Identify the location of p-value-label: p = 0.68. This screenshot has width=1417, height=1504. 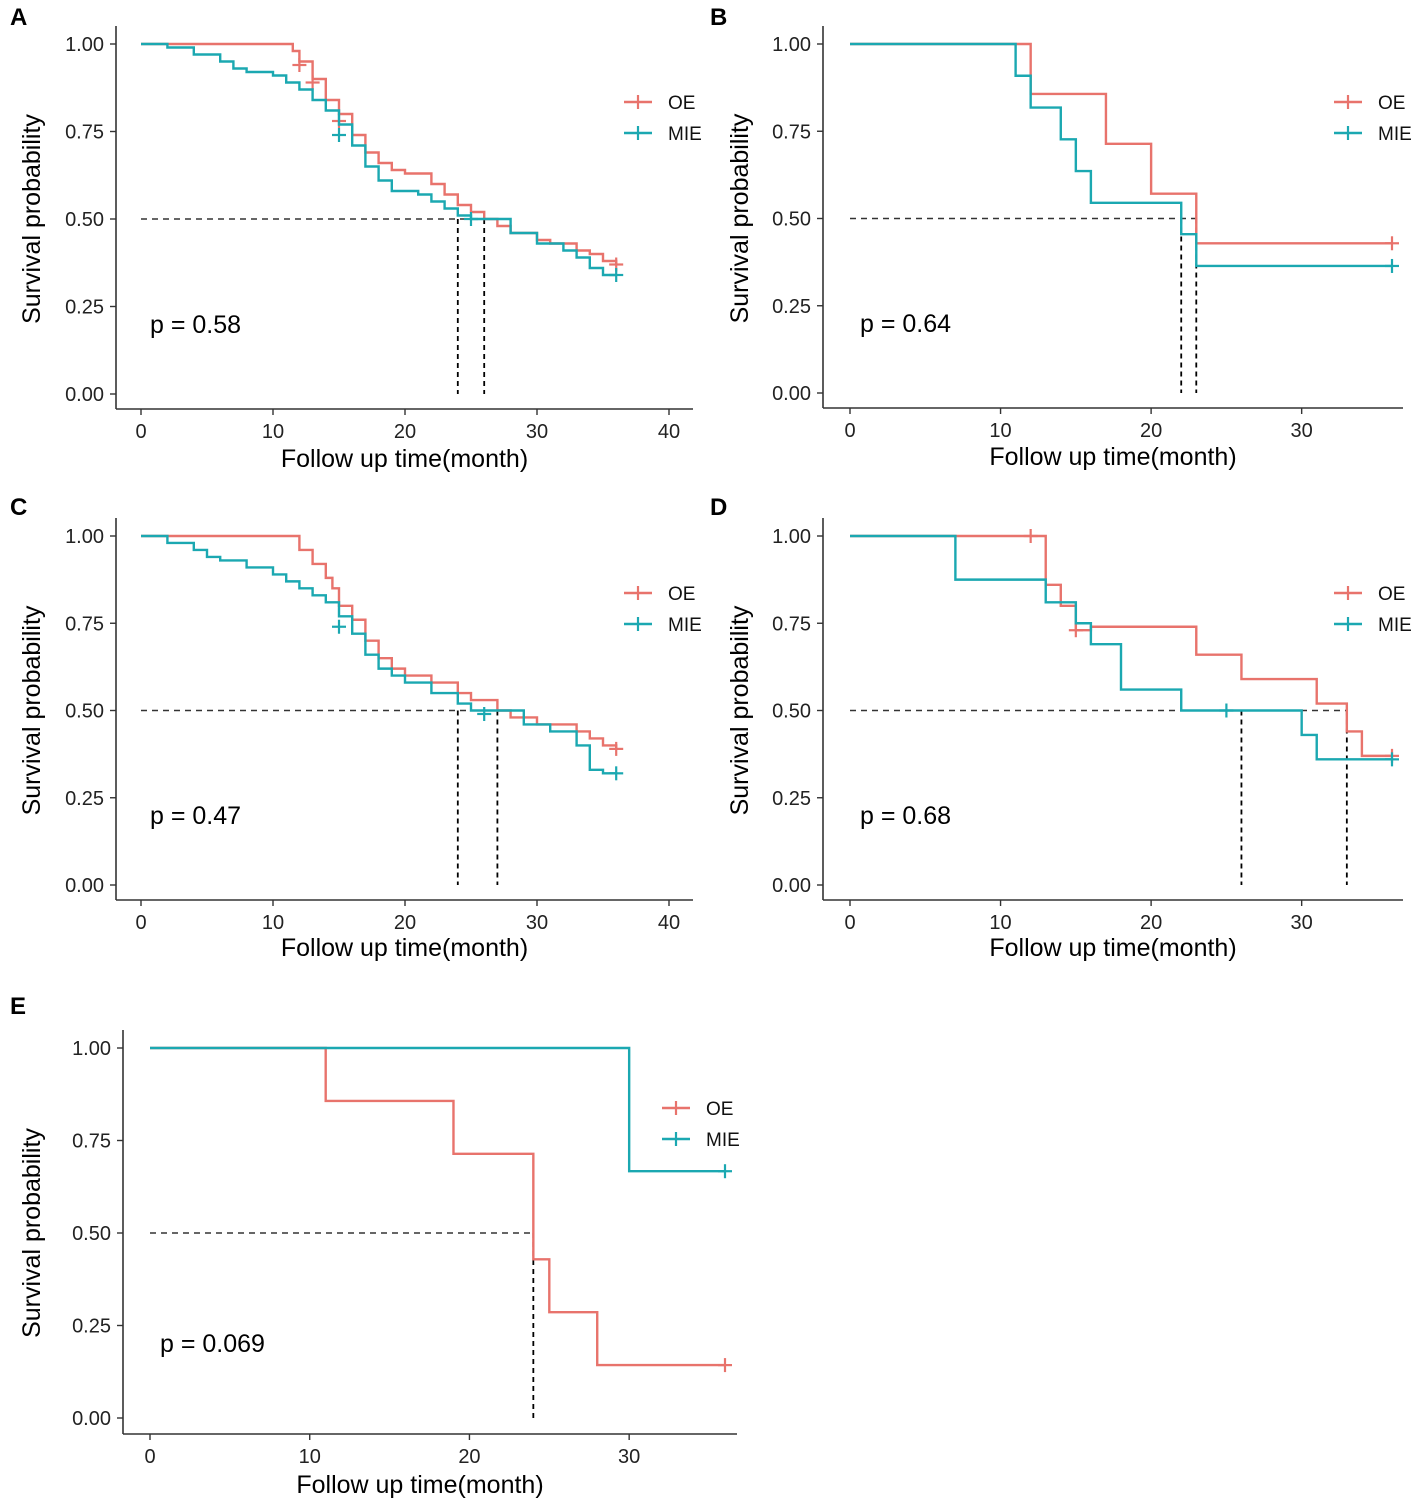
(905, 816).